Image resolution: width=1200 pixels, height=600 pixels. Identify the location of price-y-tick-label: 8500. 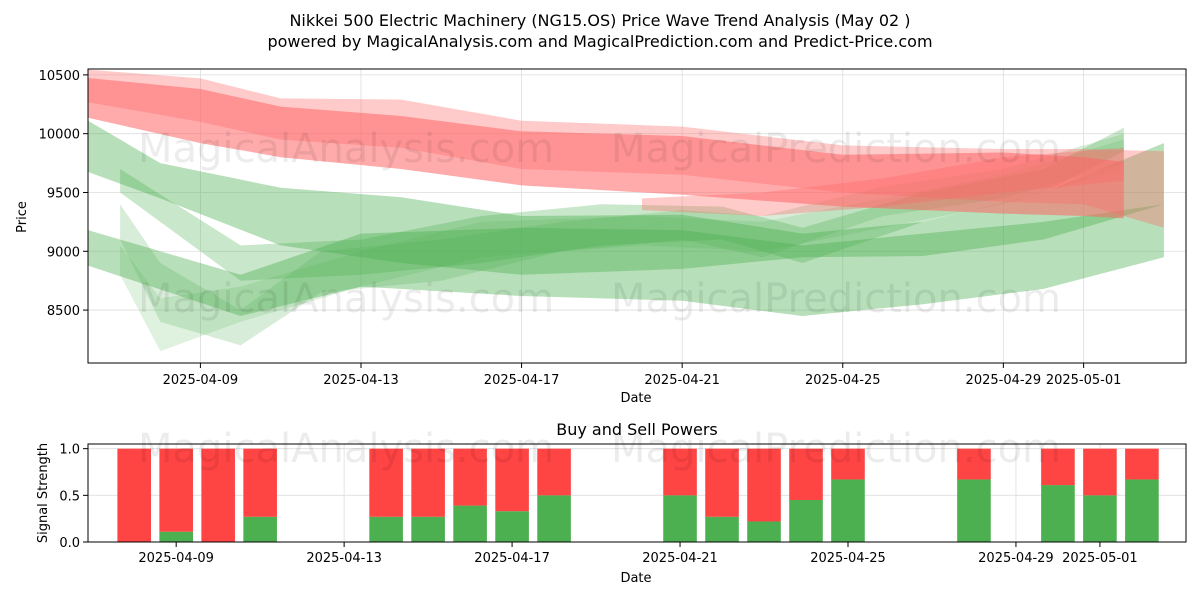
(63, 311).